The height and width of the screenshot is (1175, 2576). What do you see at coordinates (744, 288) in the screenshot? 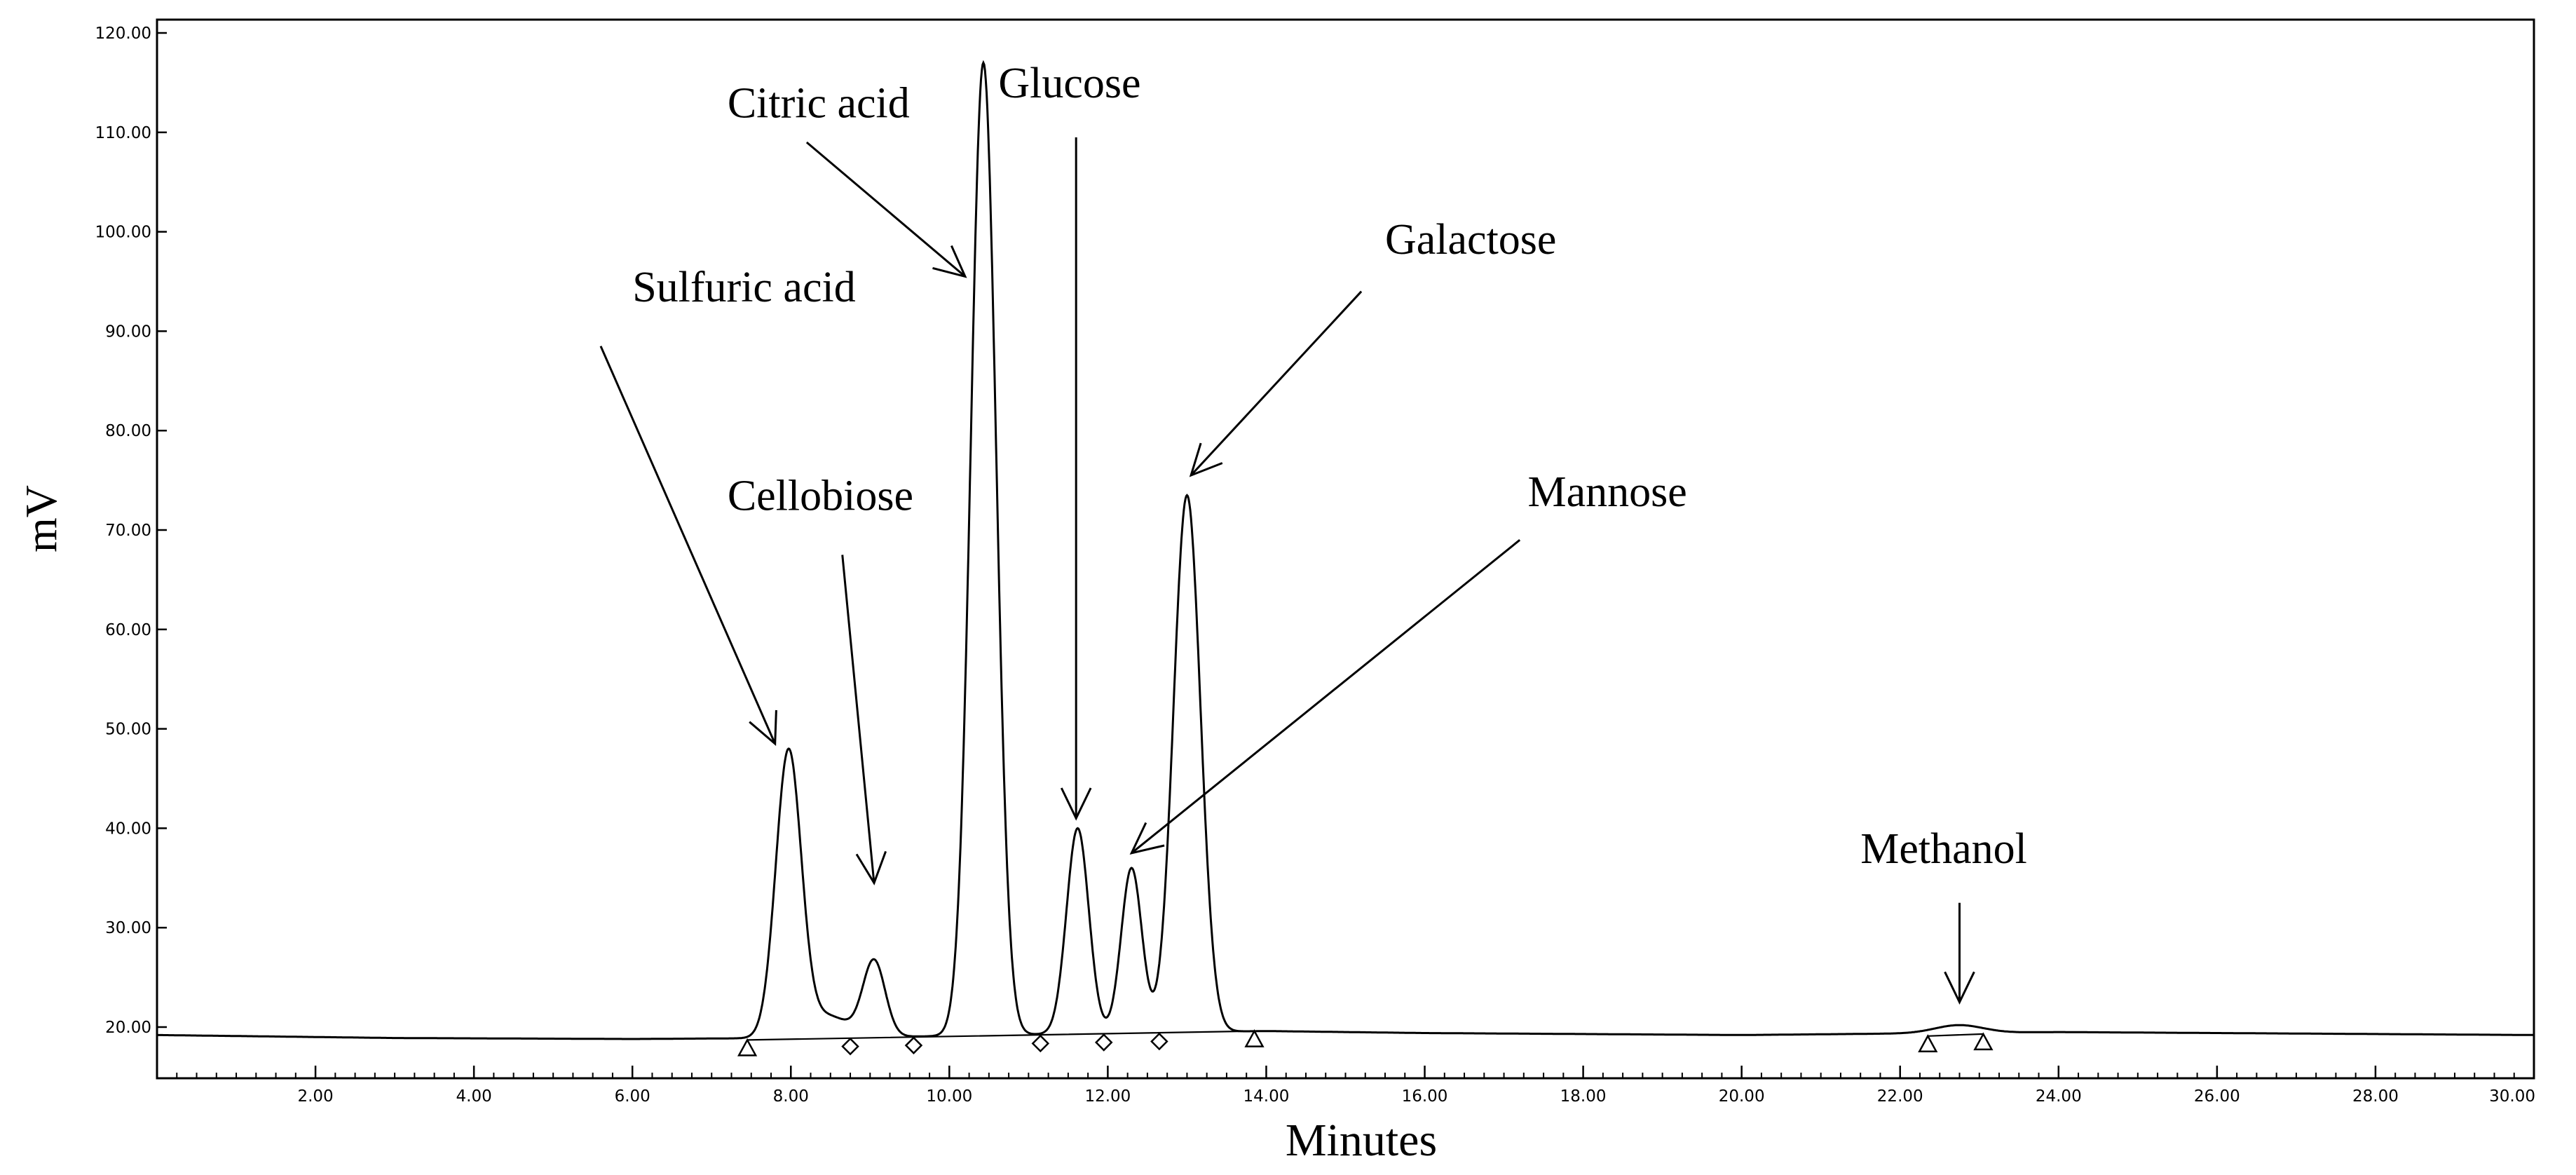
I see `peak-label: Sulfuric acid` at bounding box center [744, 288].